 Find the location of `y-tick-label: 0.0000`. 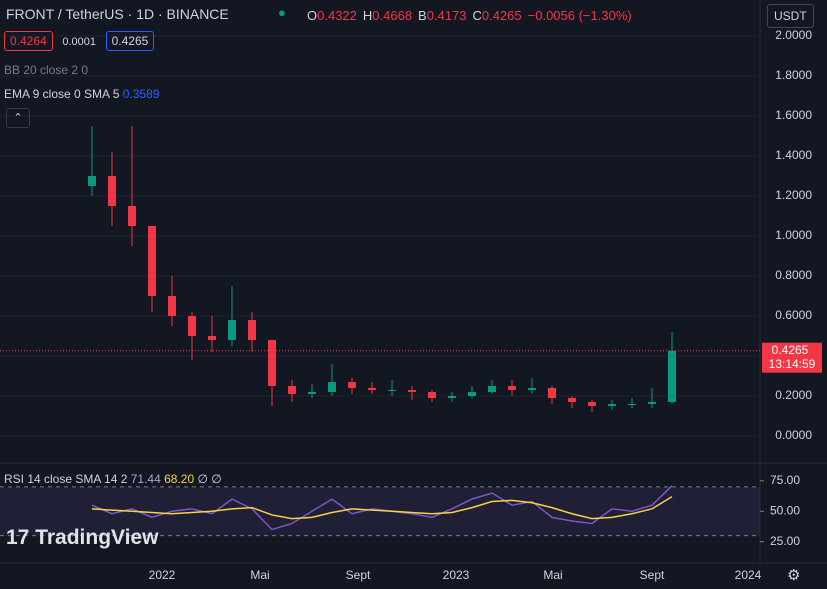

y-tick-label: 0.0000 is located at coordinates (793, 435).